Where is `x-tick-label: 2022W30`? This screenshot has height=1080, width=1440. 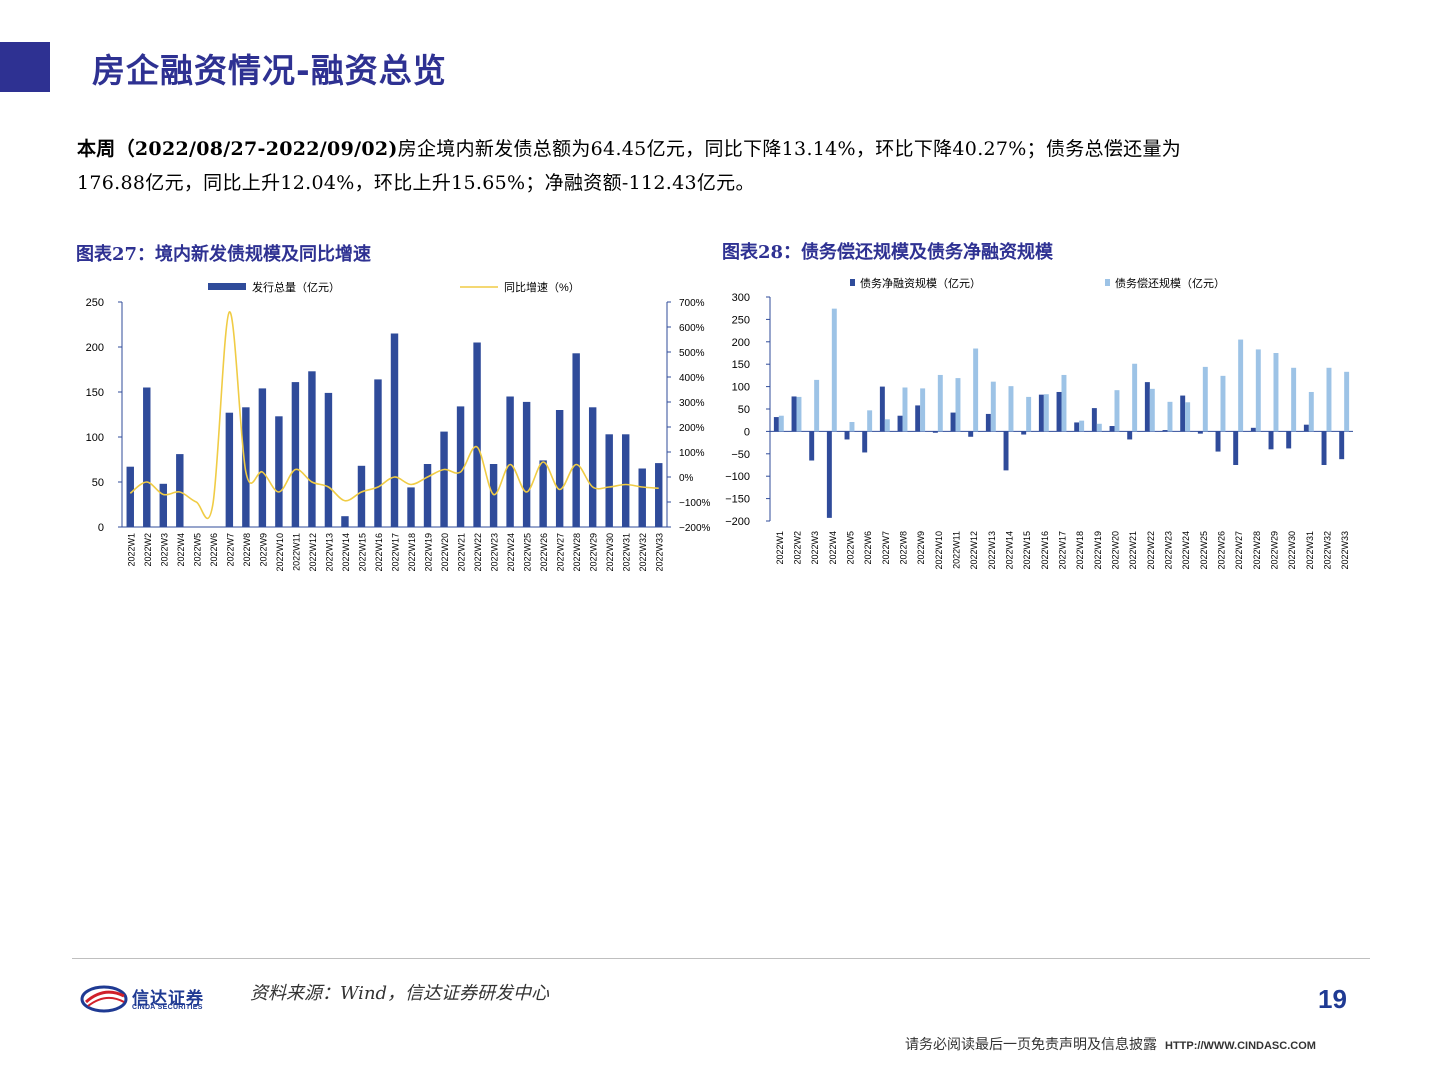 x-tick-label: 2022W30 is located at coordinates (1292, 550).